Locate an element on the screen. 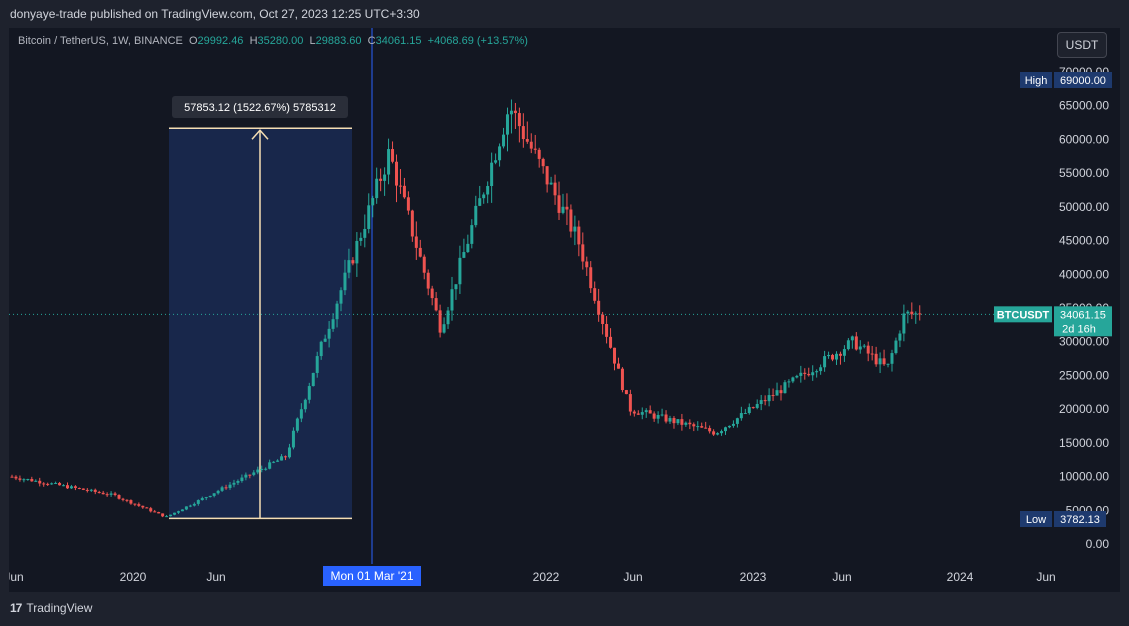 This screenshot has width=1129, height=626. x-tick-label: 2023 is located at coordinates (753, 577).